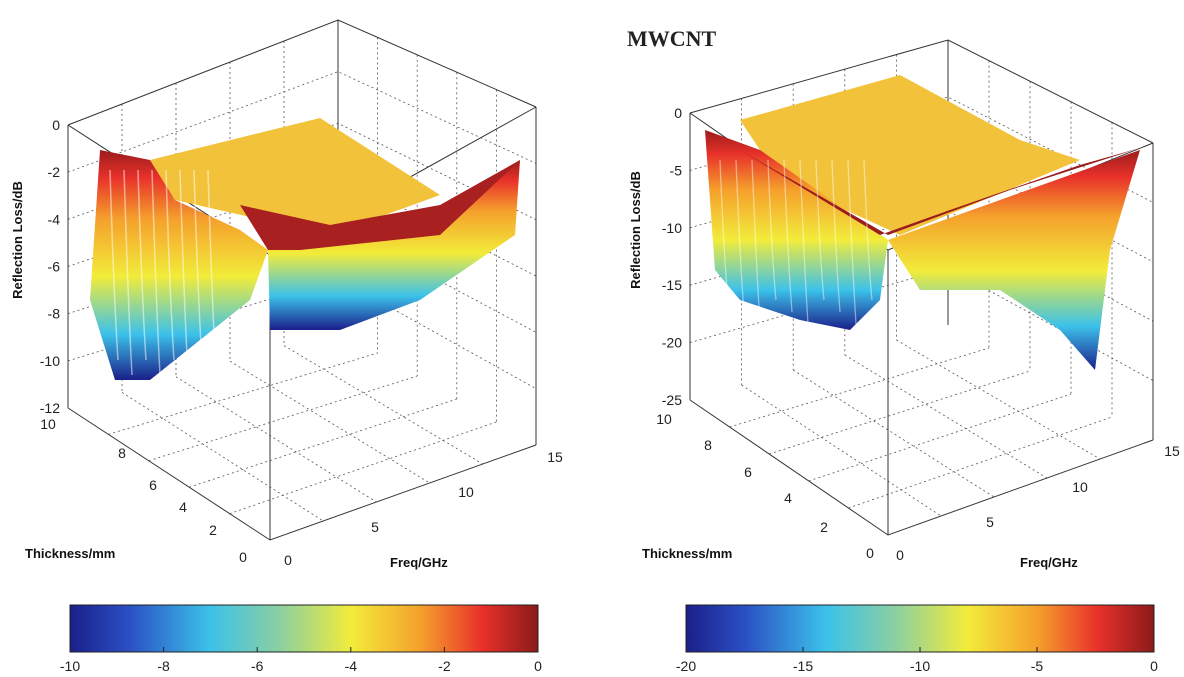 The width and height of the screenshot is (1184, 677). What do you see at coordinates (444, 666) in the screenshot?
I see `colorbar-tick-label: -2` at bounding box center [444, 666].